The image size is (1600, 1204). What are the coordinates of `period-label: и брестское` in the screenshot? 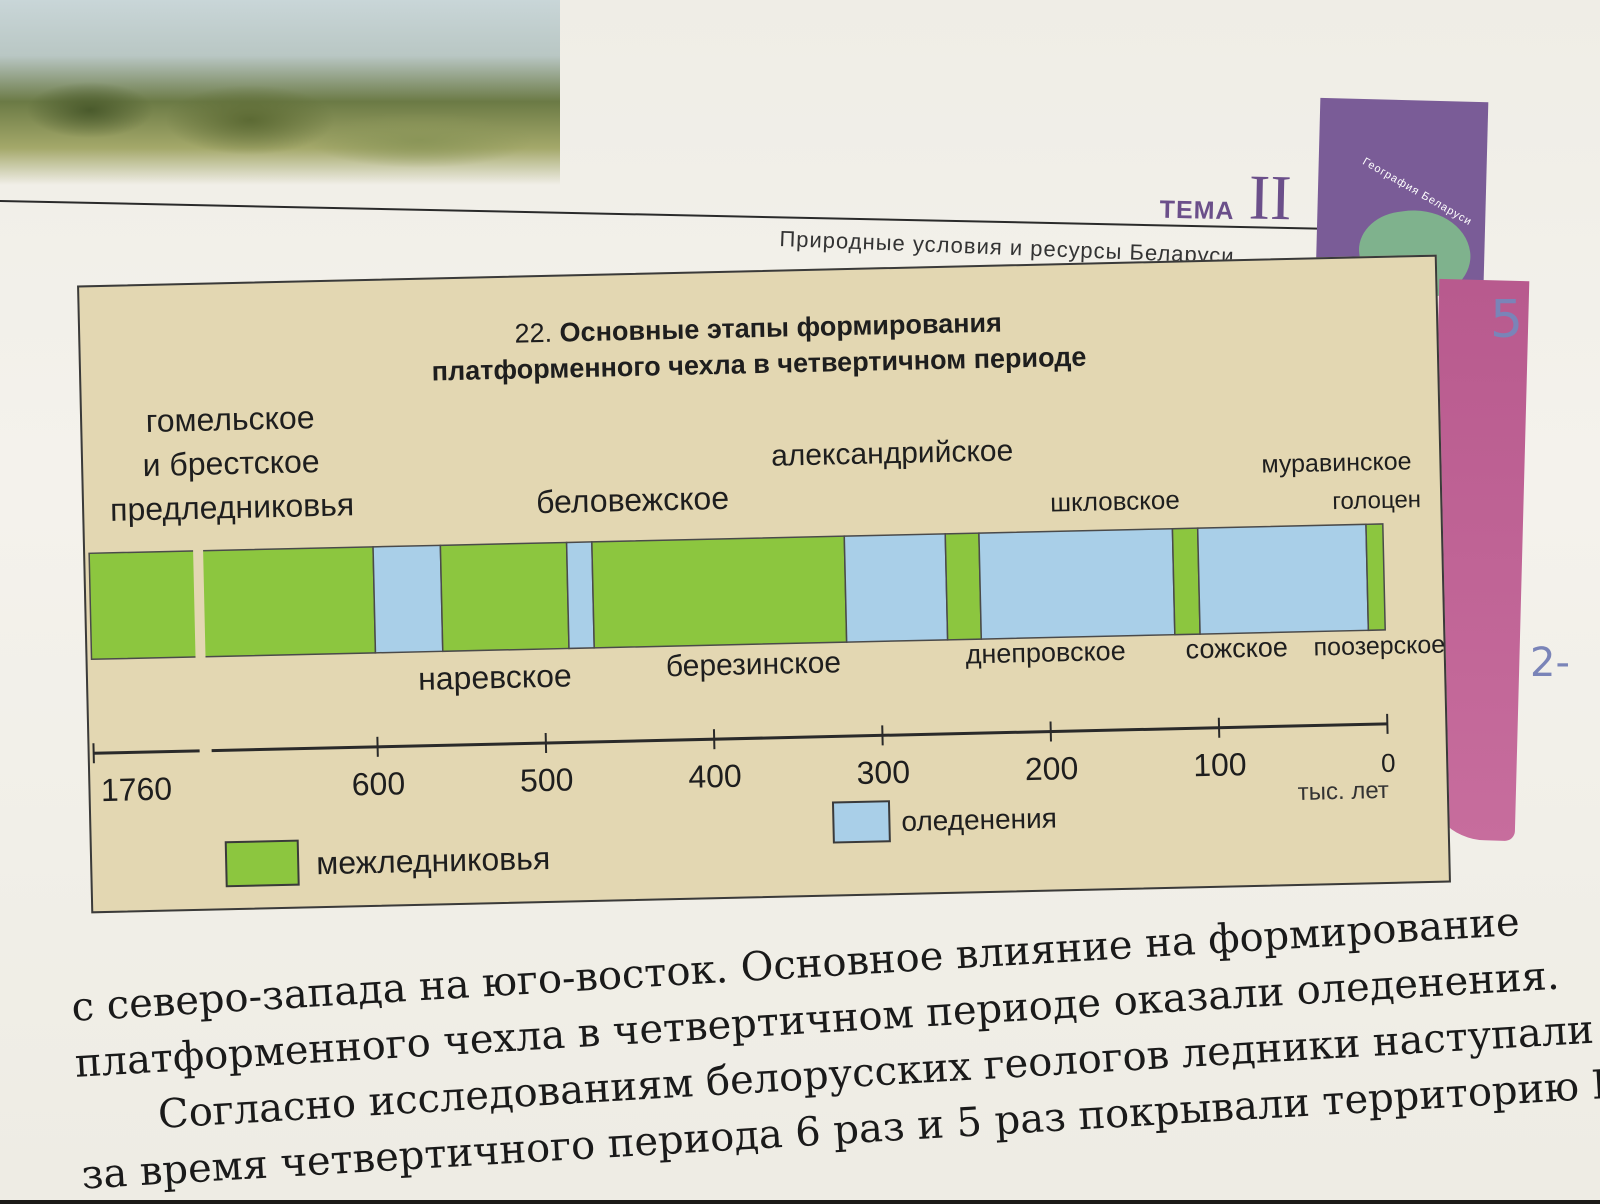 It's located at (231, 463).